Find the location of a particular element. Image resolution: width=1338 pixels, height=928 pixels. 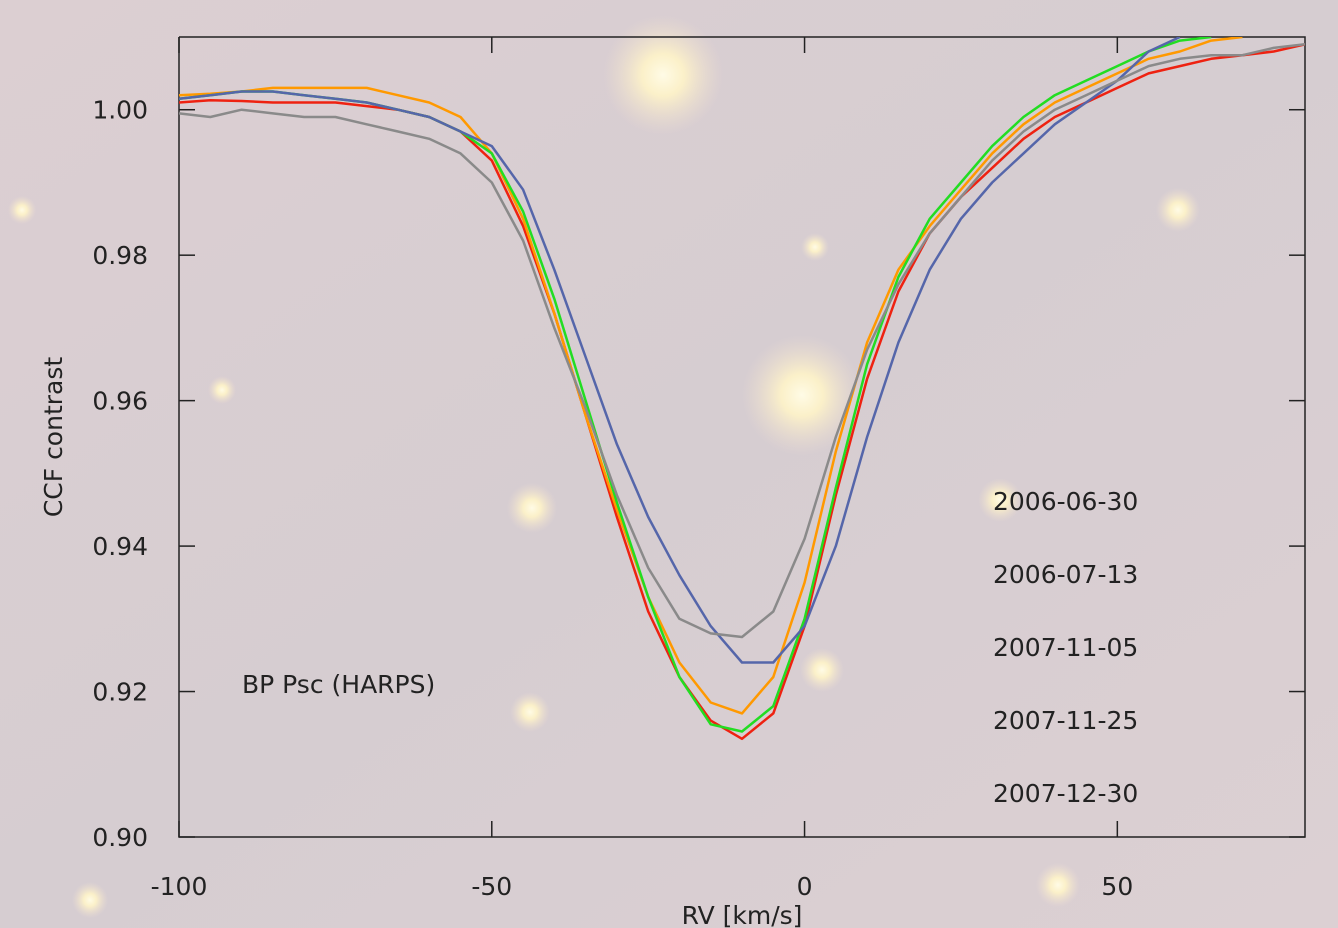

legend-entry: 2006-07-13 is located at coordinates (1065, 574).